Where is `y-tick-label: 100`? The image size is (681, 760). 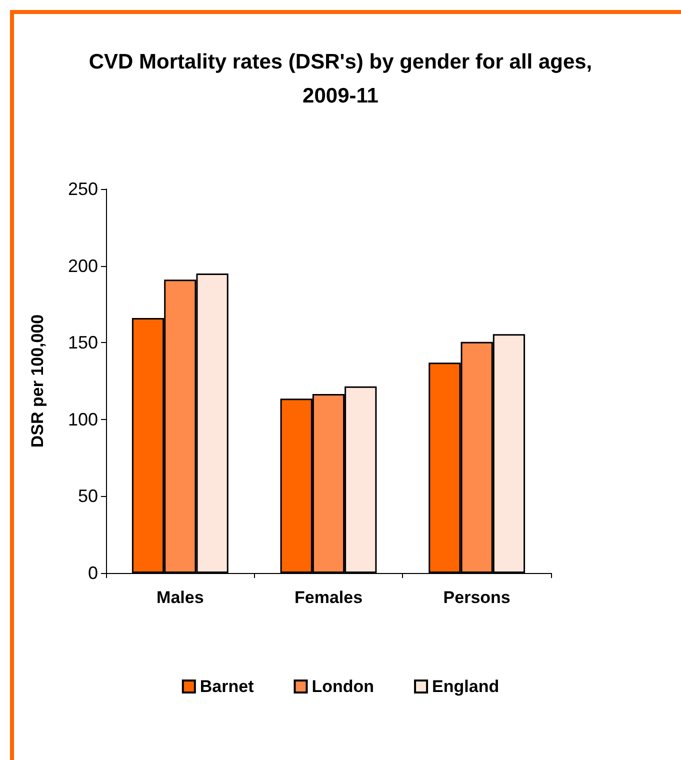 y-tick-label: 100 is located at coordinates (83, 419).